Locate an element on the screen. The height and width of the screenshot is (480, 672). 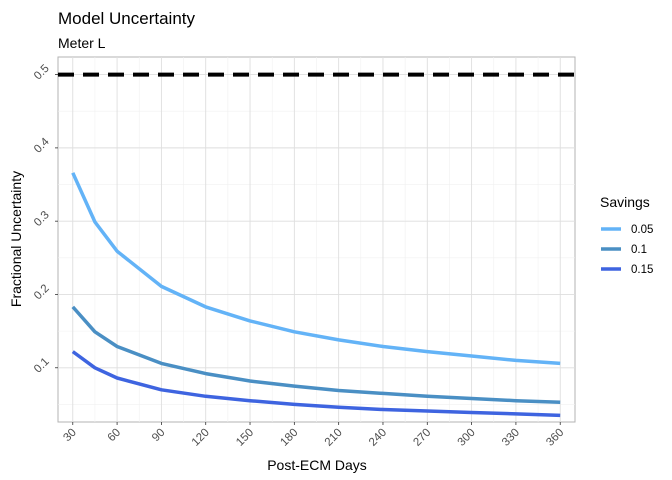
chart-title: Model Uncertainty is located at coordinates (127, 18).